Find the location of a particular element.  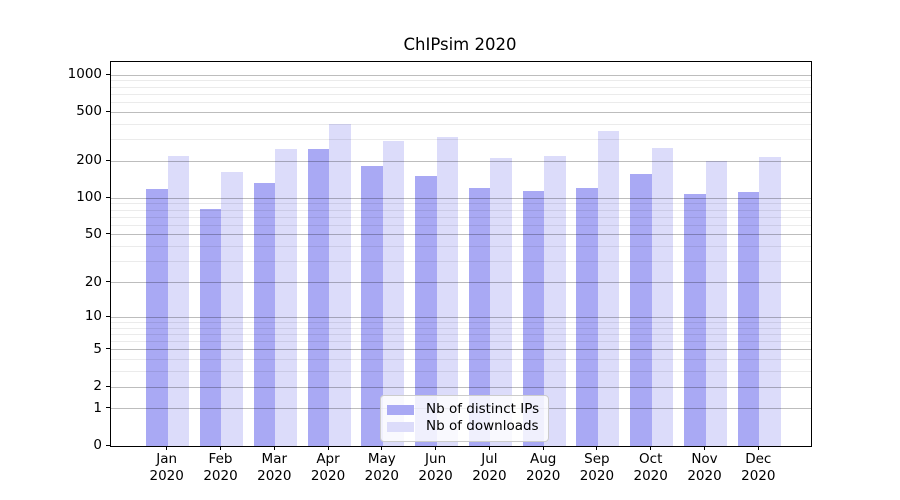

y-tick-label-500: 500 is located at coordinates (89, 111).